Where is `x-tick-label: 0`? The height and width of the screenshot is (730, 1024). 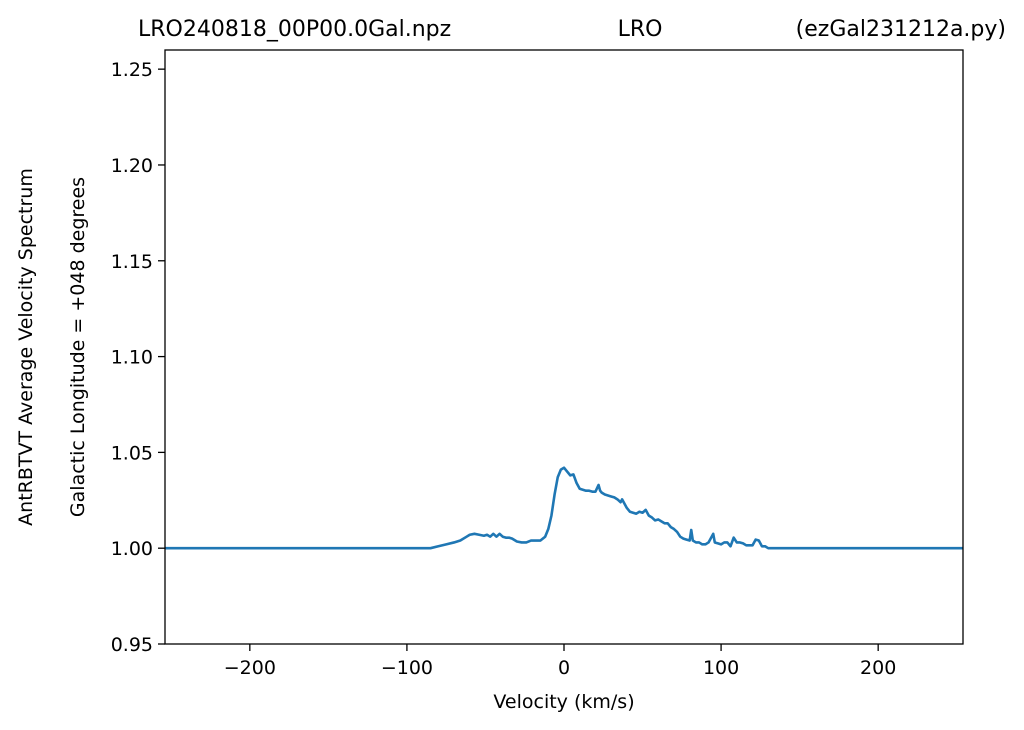
x-tick-label: 0 is located at coordinates (564, 668).